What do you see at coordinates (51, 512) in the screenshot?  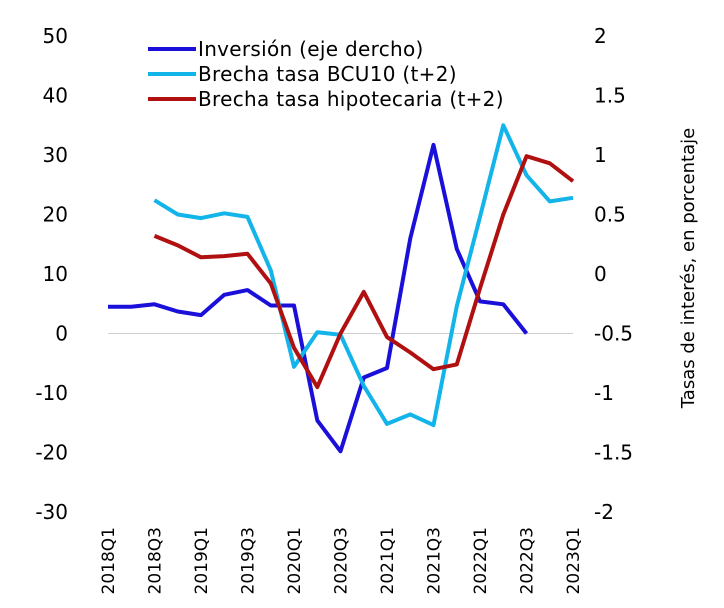 I see `left-tick-label: -30` at bounding box center [51, 512].